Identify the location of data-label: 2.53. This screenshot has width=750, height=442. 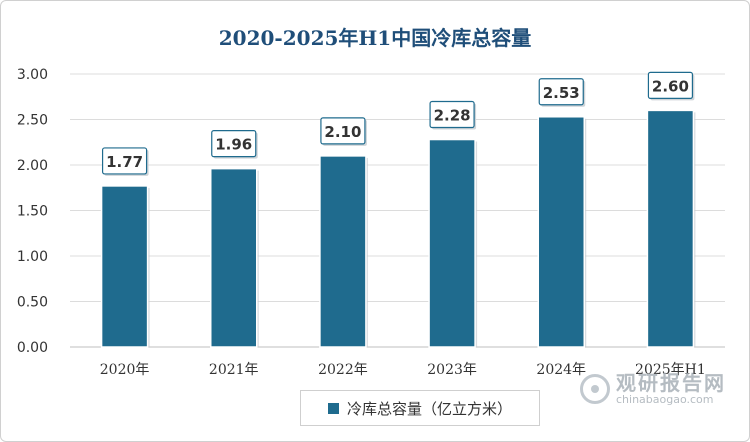
(561, 93).